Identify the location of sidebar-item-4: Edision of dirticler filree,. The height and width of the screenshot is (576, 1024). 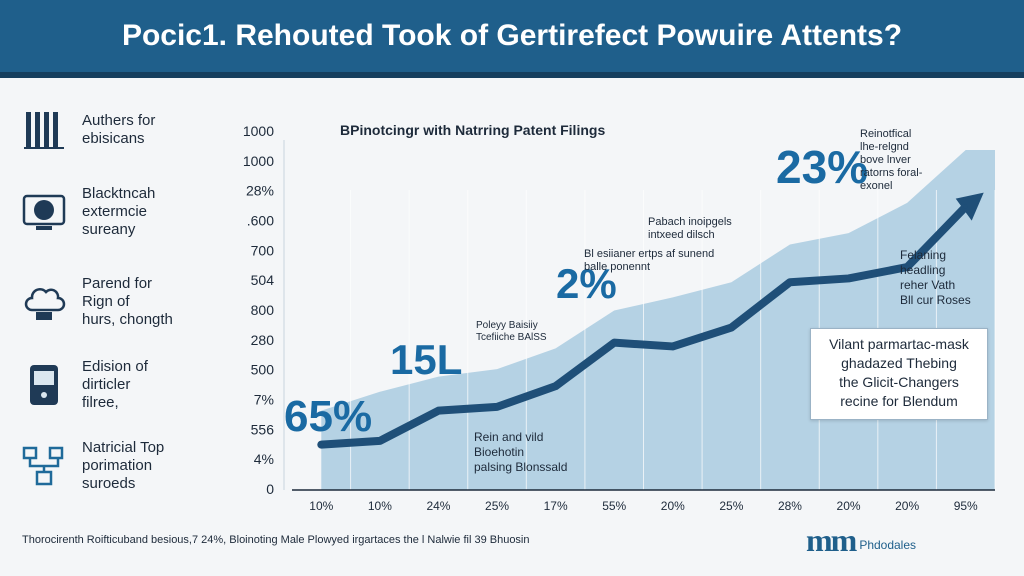
(120, 385).